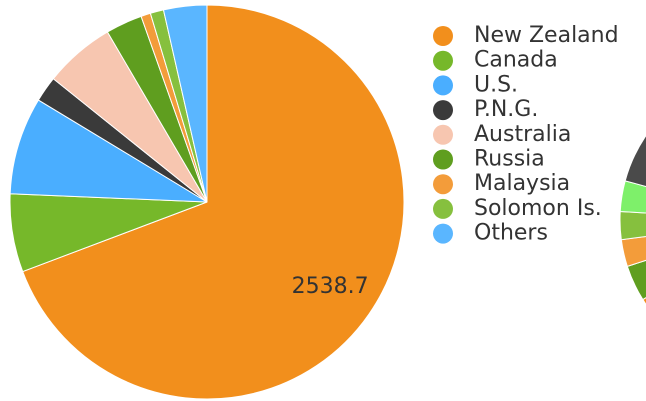 The width and height of the screenshot is (646, 401). What do you see at coordinates (522, 134) in the screenshot?
I see `legend-label: Australia` at bounding box center [522, 134].